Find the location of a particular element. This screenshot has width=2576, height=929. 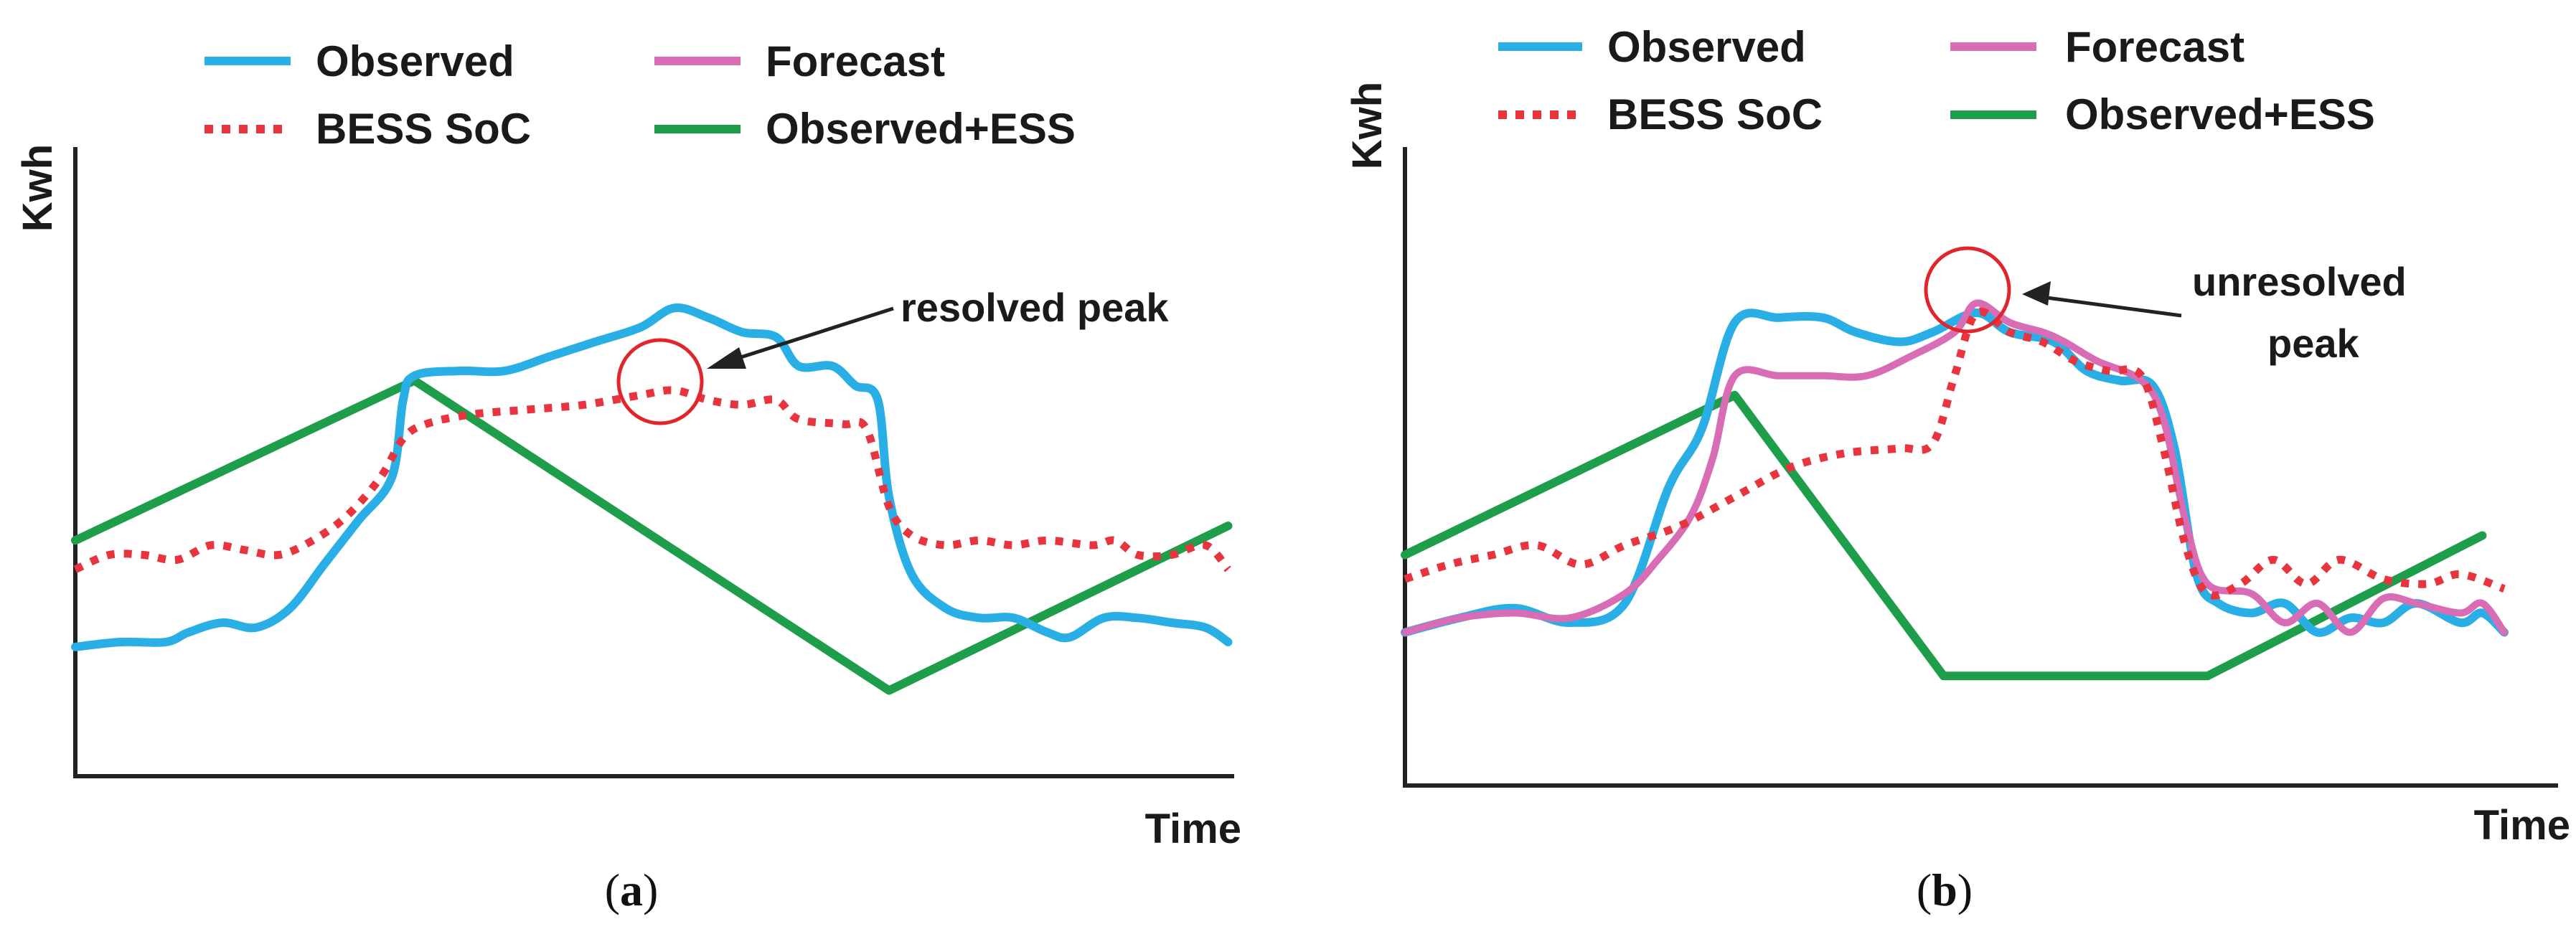

series-observed-ess is located at coordinates (1944, 535).